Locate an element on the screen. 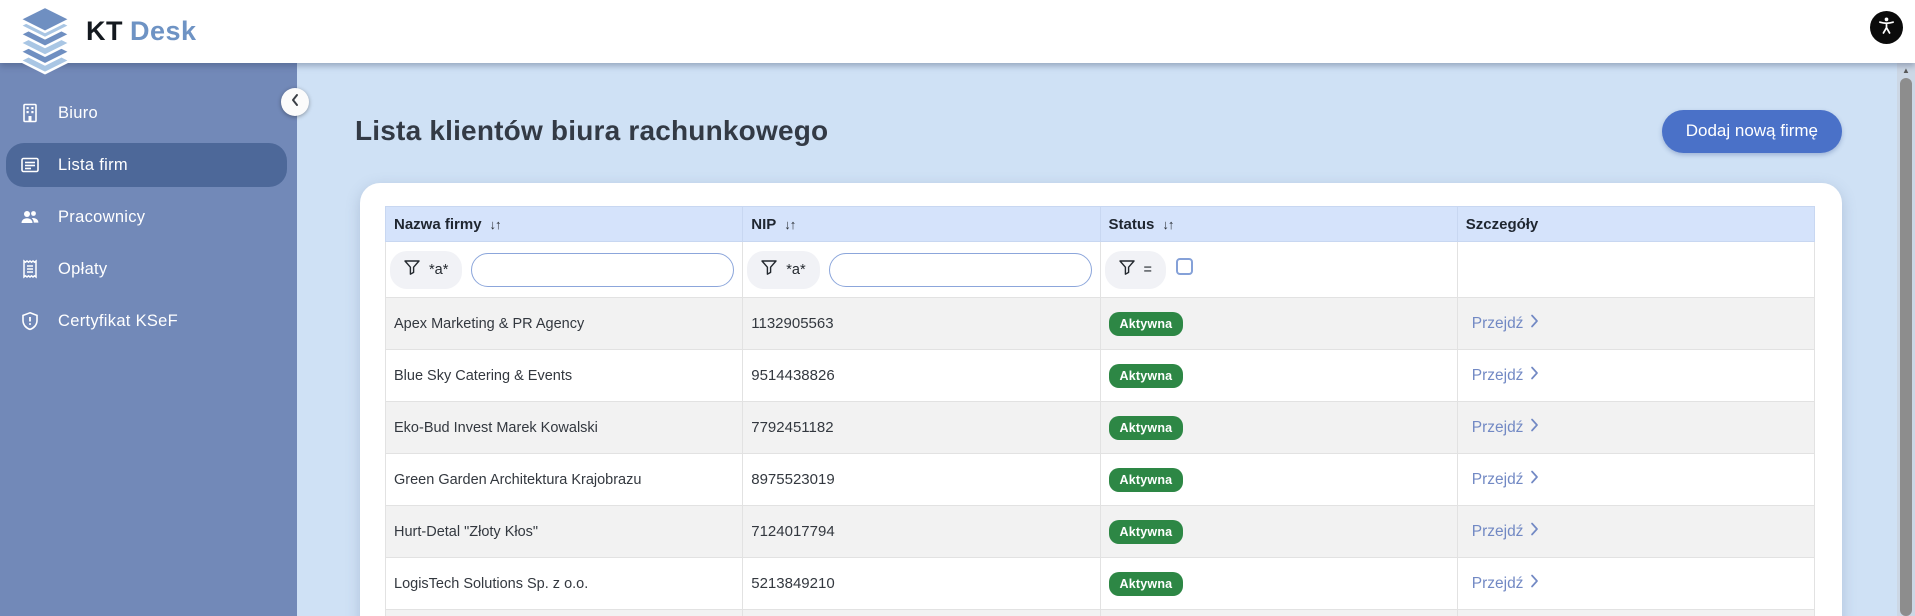 The image size is (1915, 616). sidebar-item: Opłaty is located at coordinates (146, 269).